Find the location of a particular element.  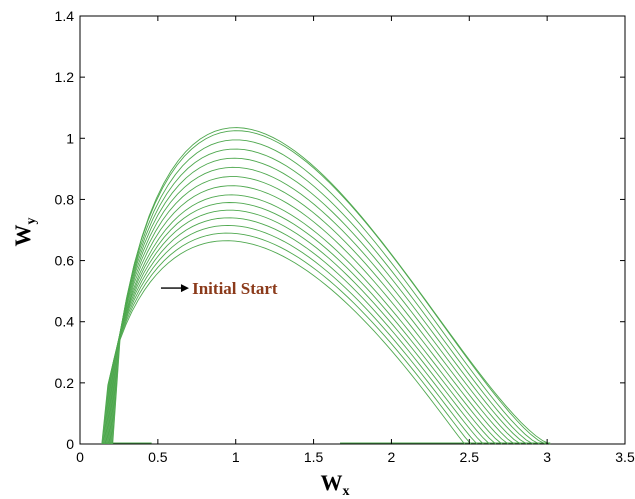

x-axis-label: Wx is located at coordinates (335, 484).